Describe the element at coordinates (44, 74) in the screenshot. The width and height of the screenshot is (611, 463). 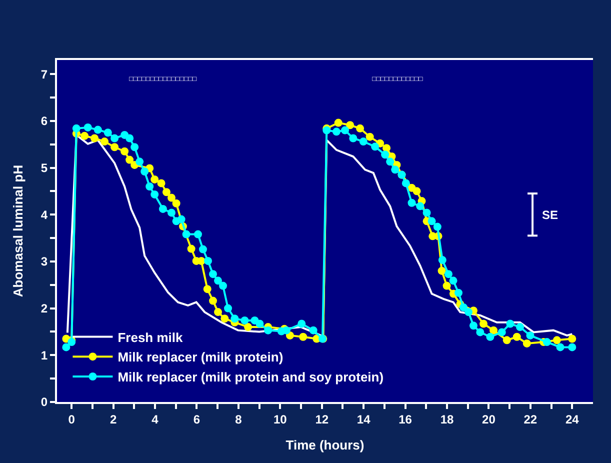
I see `y-tick-label: 7` at that location.